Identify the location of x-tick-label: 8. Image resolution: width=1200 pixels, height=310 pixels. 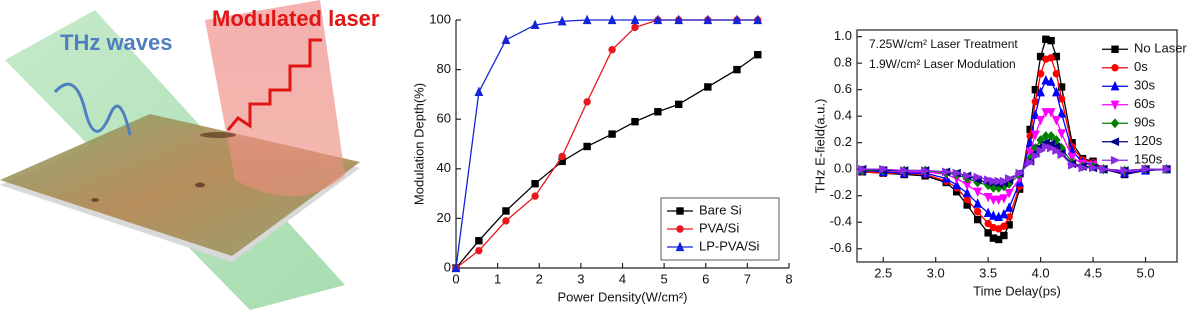
(788, 278).